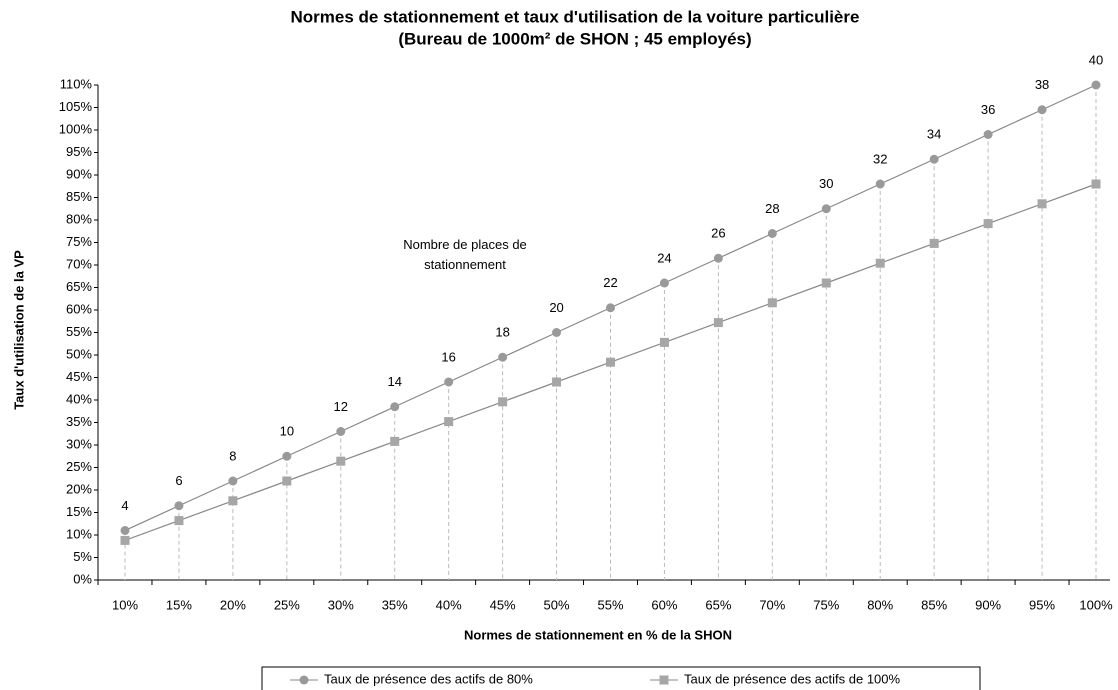 The height and width of the screenshot is (690, 1118). What do you see at coordinates (79, 511) in the screenshot?
I see `y-tick-label: 15%` at bounding box center [79, 511].